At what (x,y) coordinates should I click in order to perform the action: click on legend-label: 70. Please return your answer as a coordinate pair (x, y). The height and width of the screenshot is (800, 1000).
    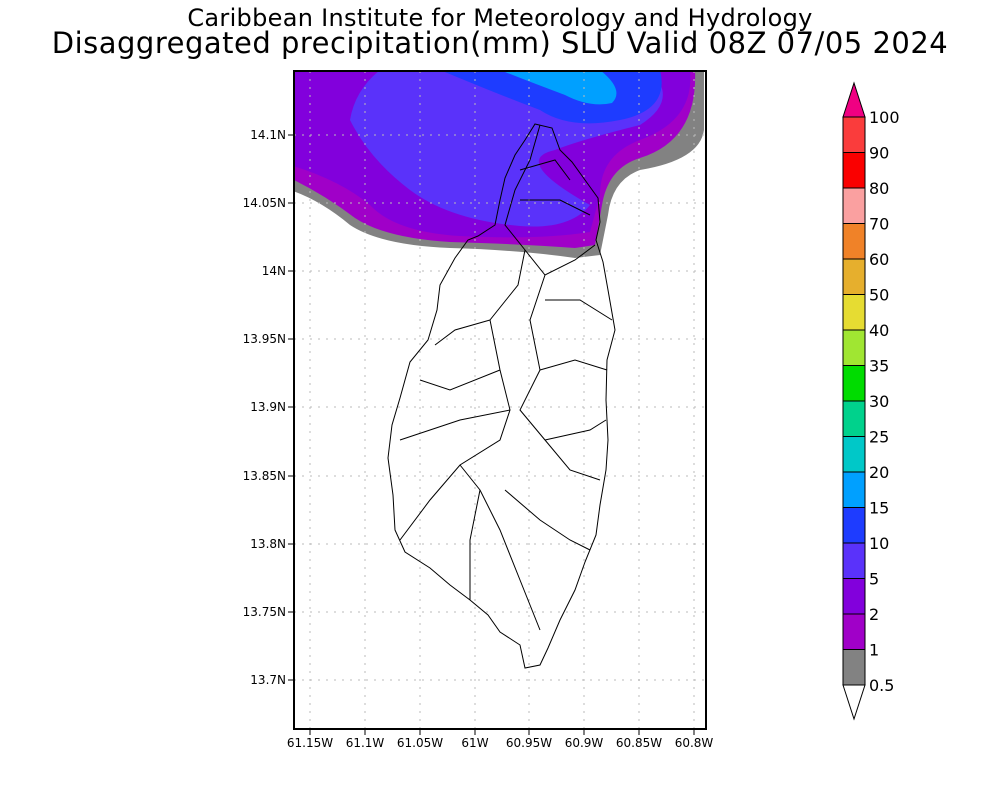
    Looking at the image, I should click on (879, 224).